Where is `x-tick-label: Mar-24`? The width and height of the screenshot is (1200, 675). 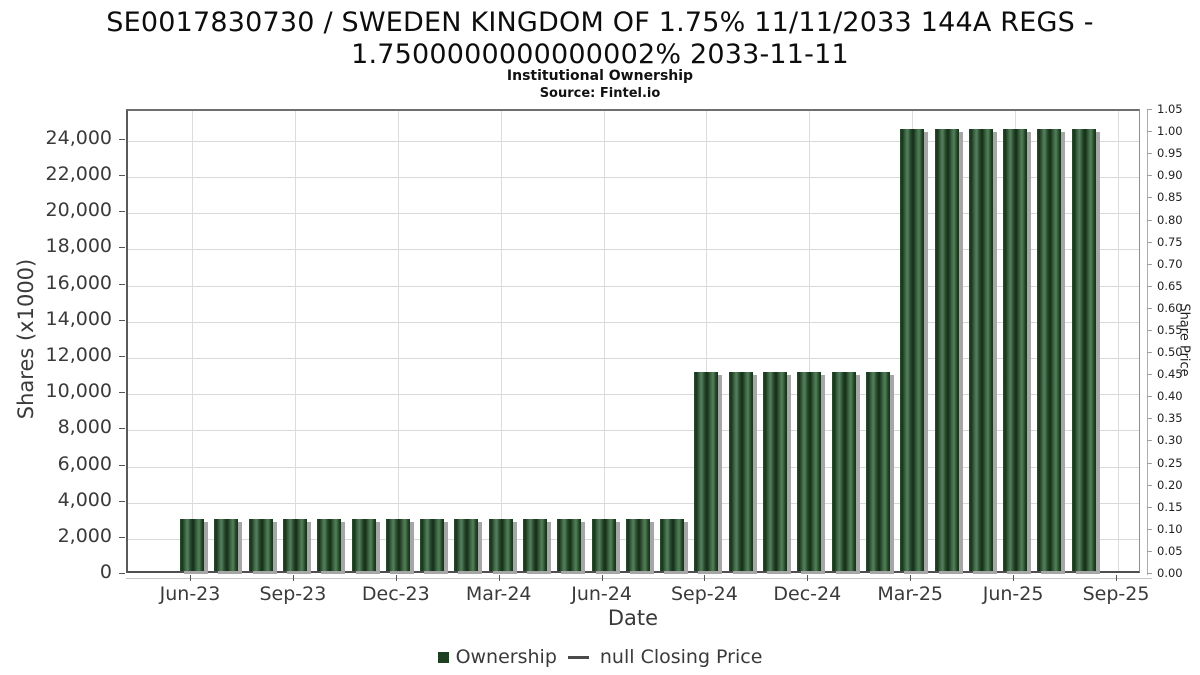 x-tick-label: Mar-24 is located at coordinates (498, 594).